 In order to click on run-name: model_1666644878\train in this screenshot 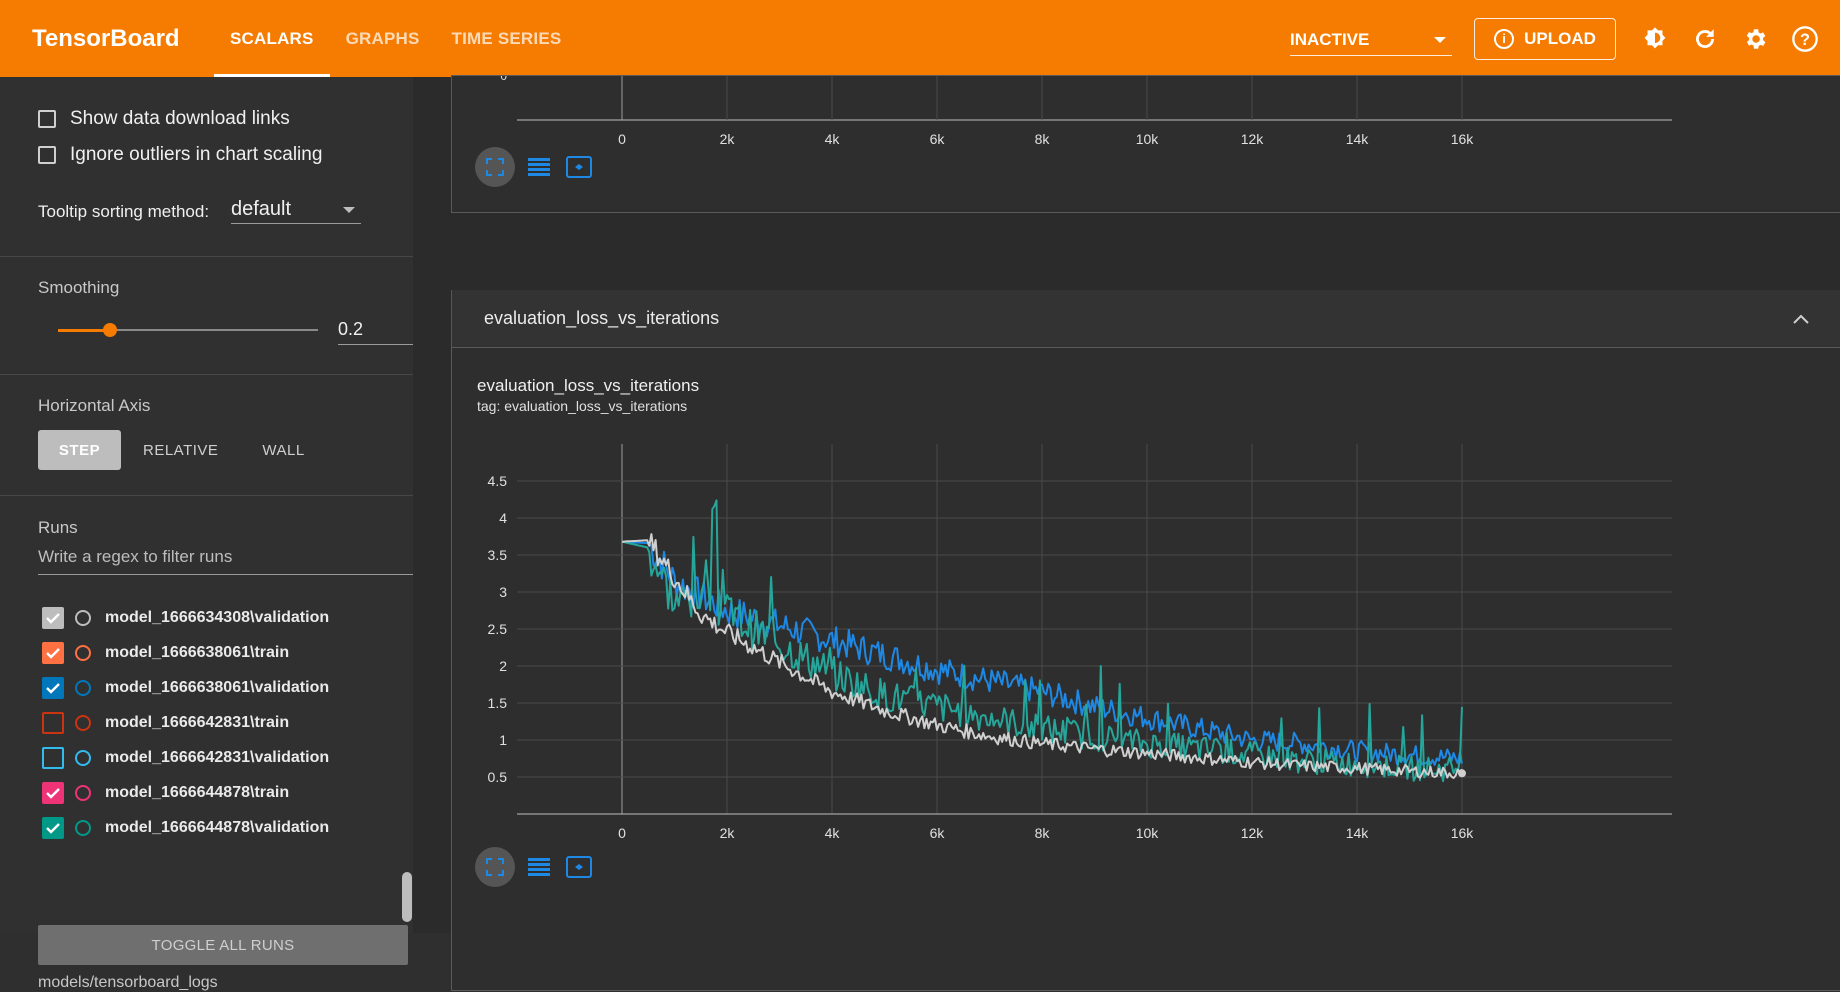, I will do `click(197, 792)`.